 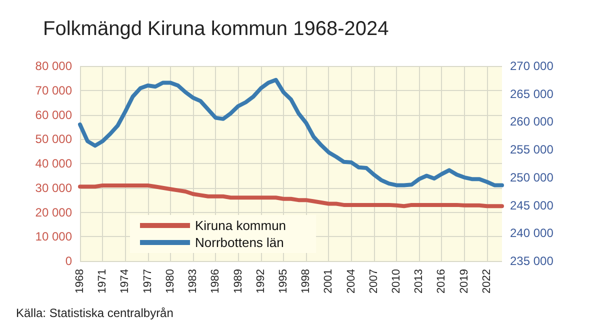 What do you see at coordinates (53, 90) in the screenshot?
I see `y-tick-label: 70 000` at bounding box center [53, 90].